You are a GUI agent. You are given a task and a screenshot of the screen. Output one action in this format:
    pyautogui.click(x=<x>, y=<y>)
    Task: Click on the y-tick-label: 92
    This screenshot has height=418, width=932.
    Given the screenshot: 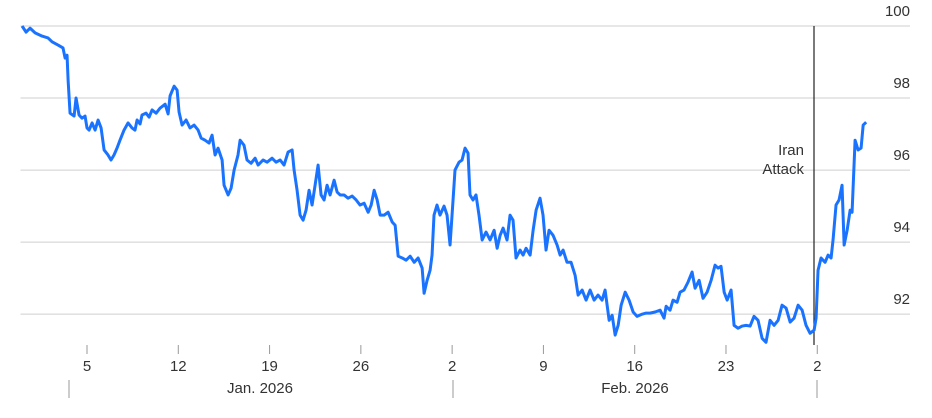 What is the action you would take?
    pyautogui.click(x=901, y=299)
    